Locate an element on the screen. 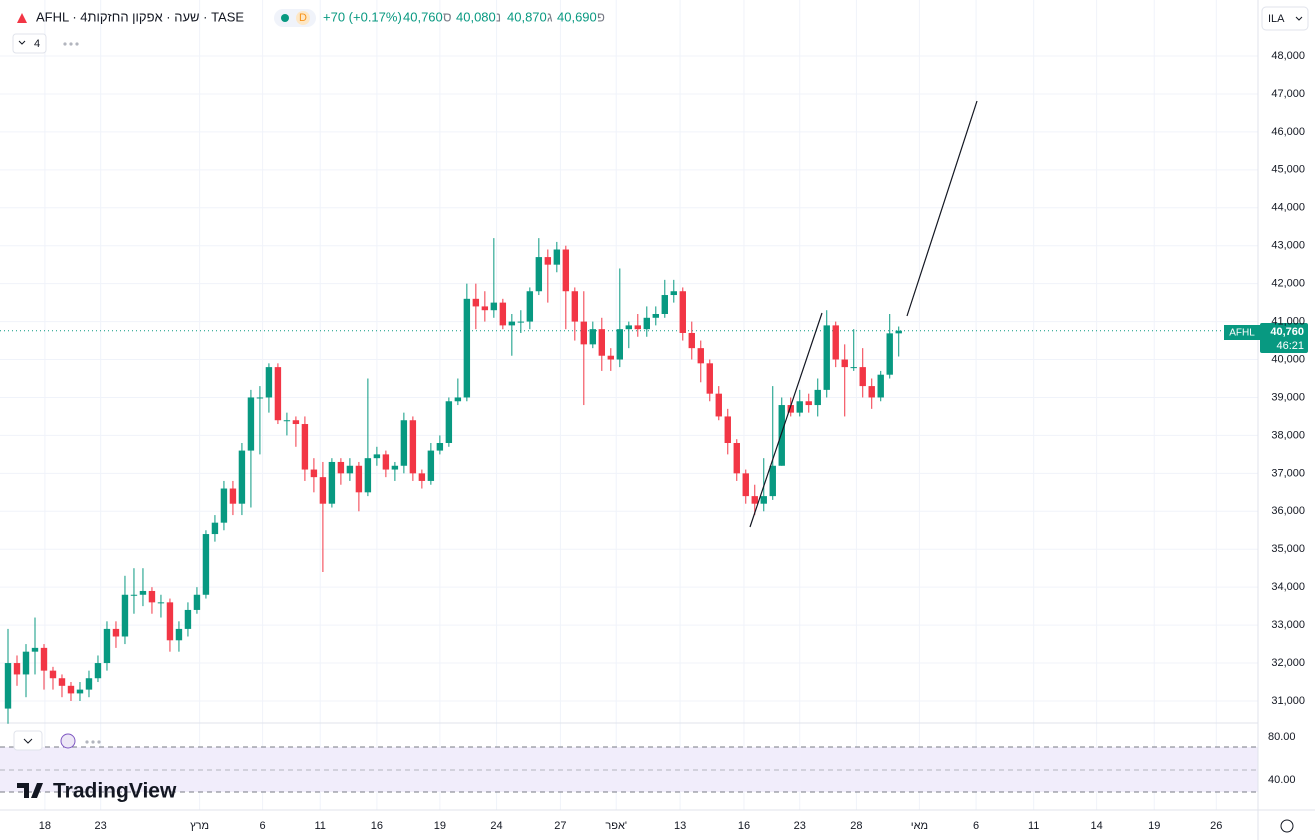  low-label: נ is located at coordinates (498, 16).